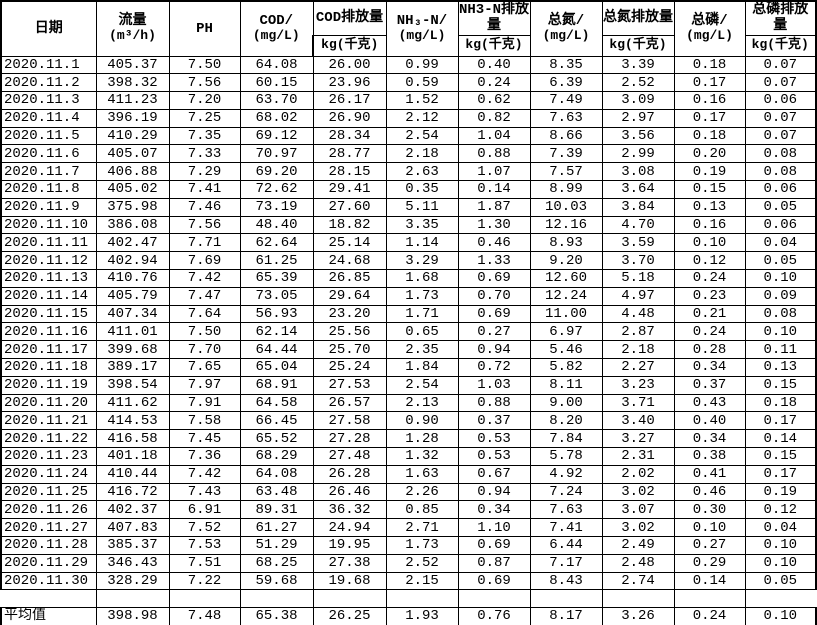 Image resolution: width=817 pixels, height=625 pixels. What do you see at coordinates (494, 332) in the screenshot?
I see `value-cell: 0.27` at bounding box center [494, 332].